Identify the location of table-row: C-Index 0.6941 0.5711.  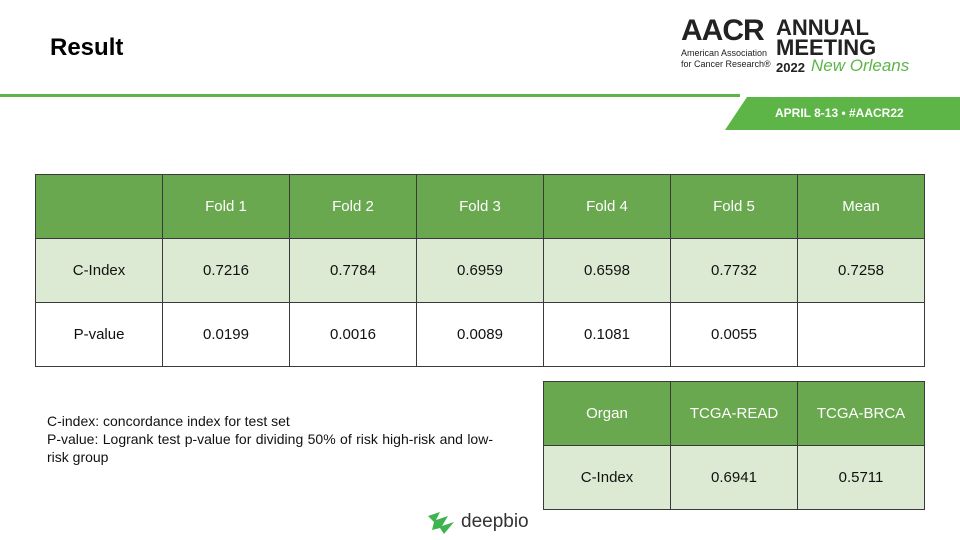
(734, 477).